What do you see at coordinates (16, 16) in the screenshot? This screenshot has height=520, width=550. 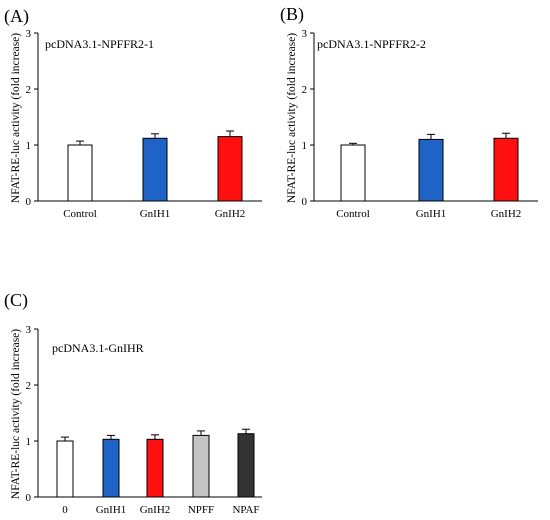 I see `panel-letter: (A)` at bounding box center [16, 16].